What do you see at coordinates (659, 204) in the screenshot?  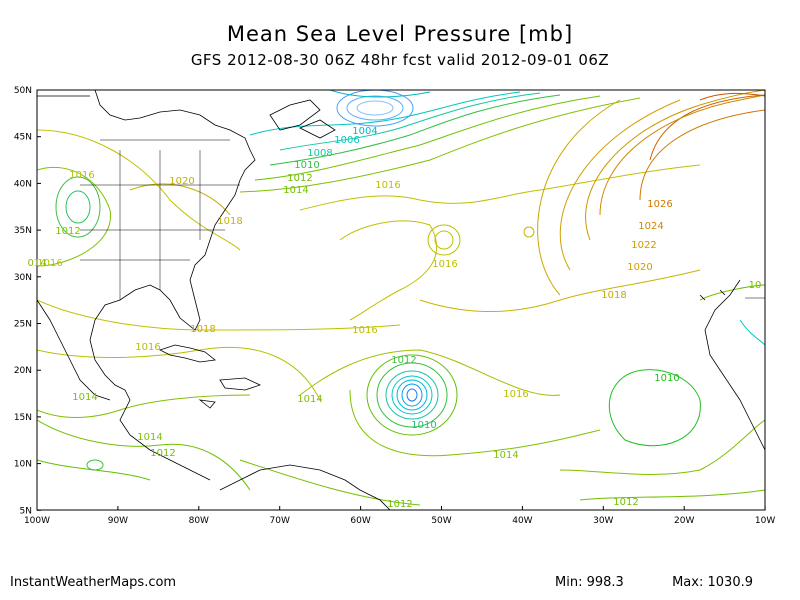 I see `isobar-label: 1026` at bounding box center [659, 204].